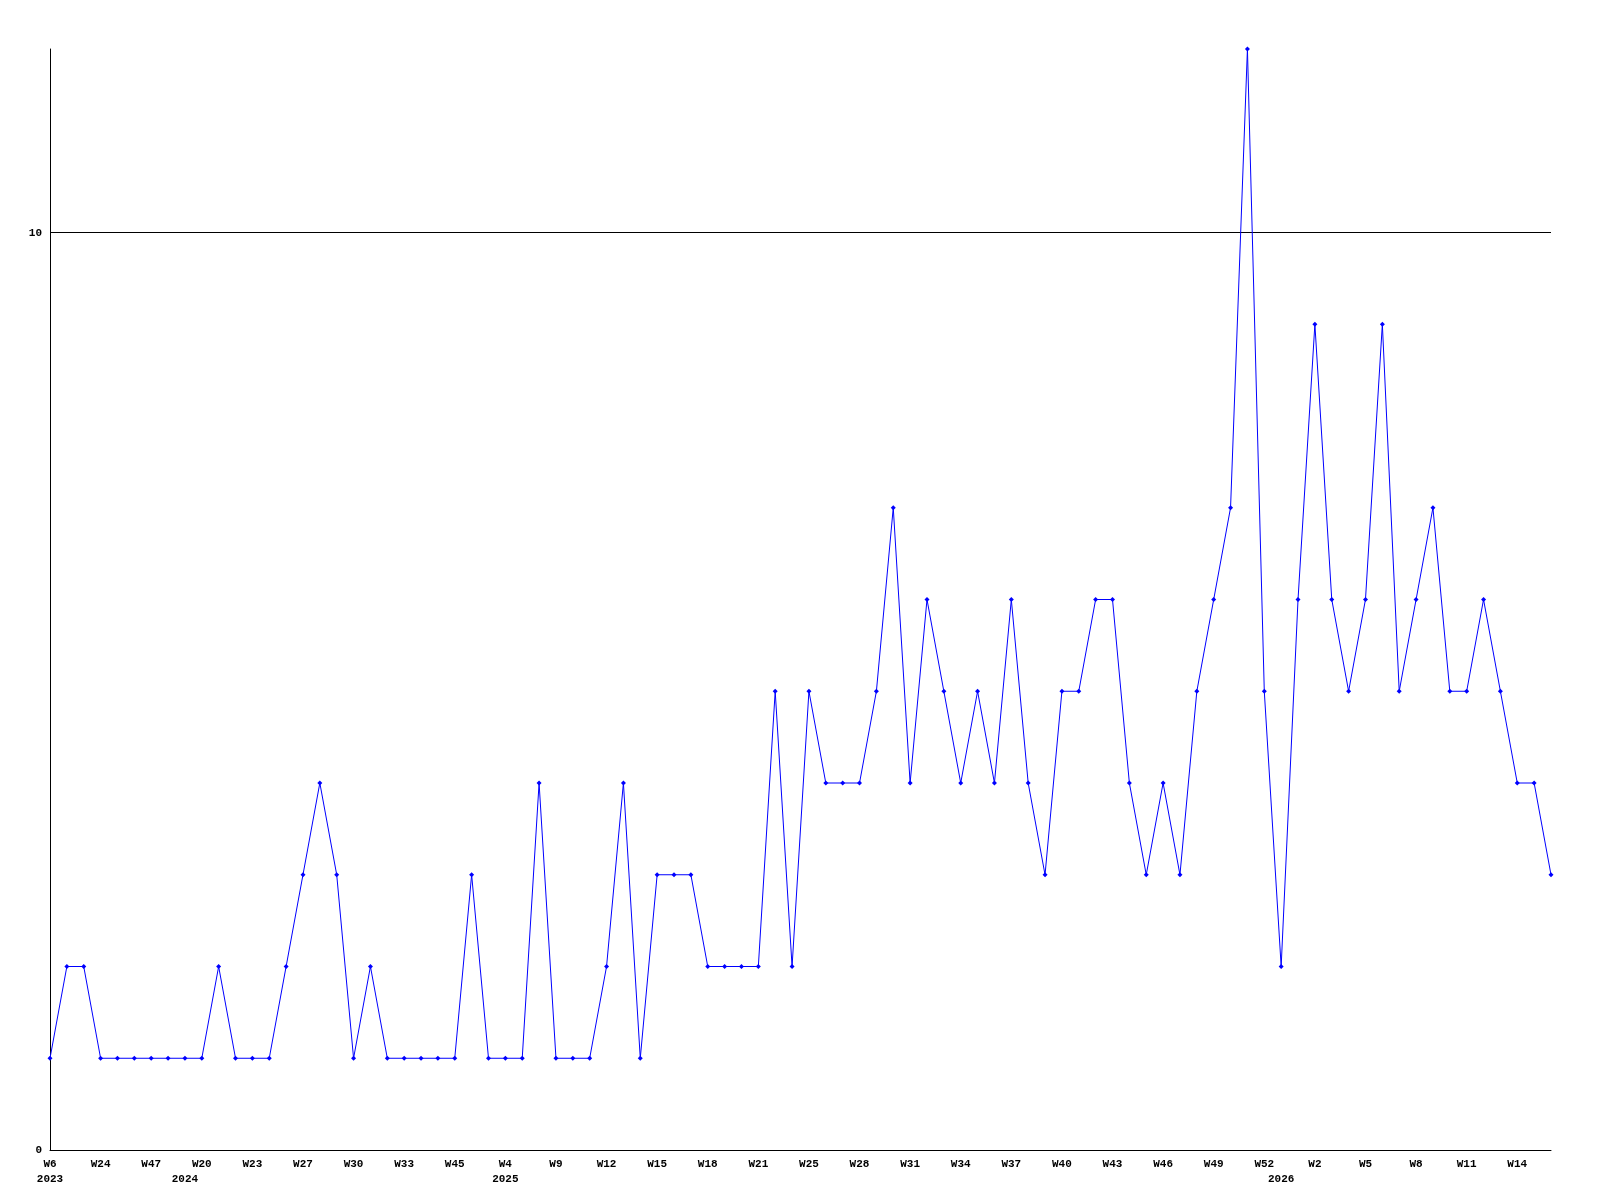 This screenshot has height=1200, width=1600. I want to click on x-tick-label: W31, so click(910, 1163).